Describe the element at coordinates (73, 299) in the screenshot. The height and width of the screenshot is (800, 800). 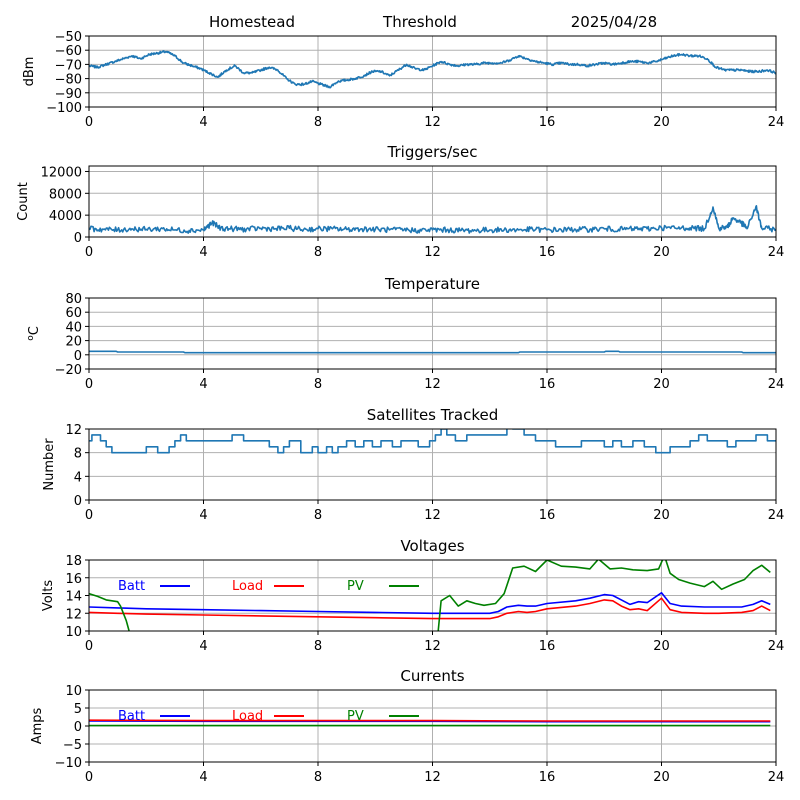
I see `y-tick-label: 80` at that location.